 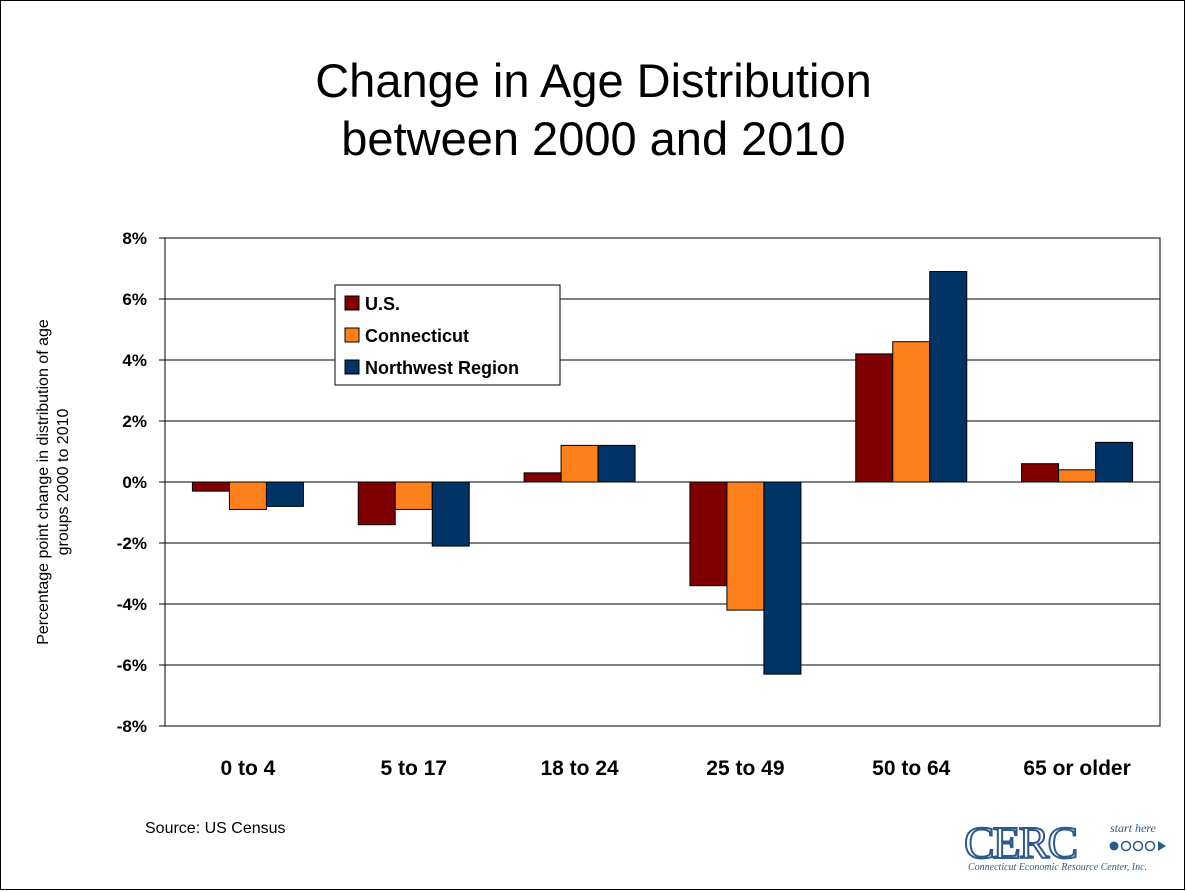 What do you see at coordinates (579, 768) in the screenshot?
I see `x-tick-label: 18 to 24` at bounding box center [579, 768].